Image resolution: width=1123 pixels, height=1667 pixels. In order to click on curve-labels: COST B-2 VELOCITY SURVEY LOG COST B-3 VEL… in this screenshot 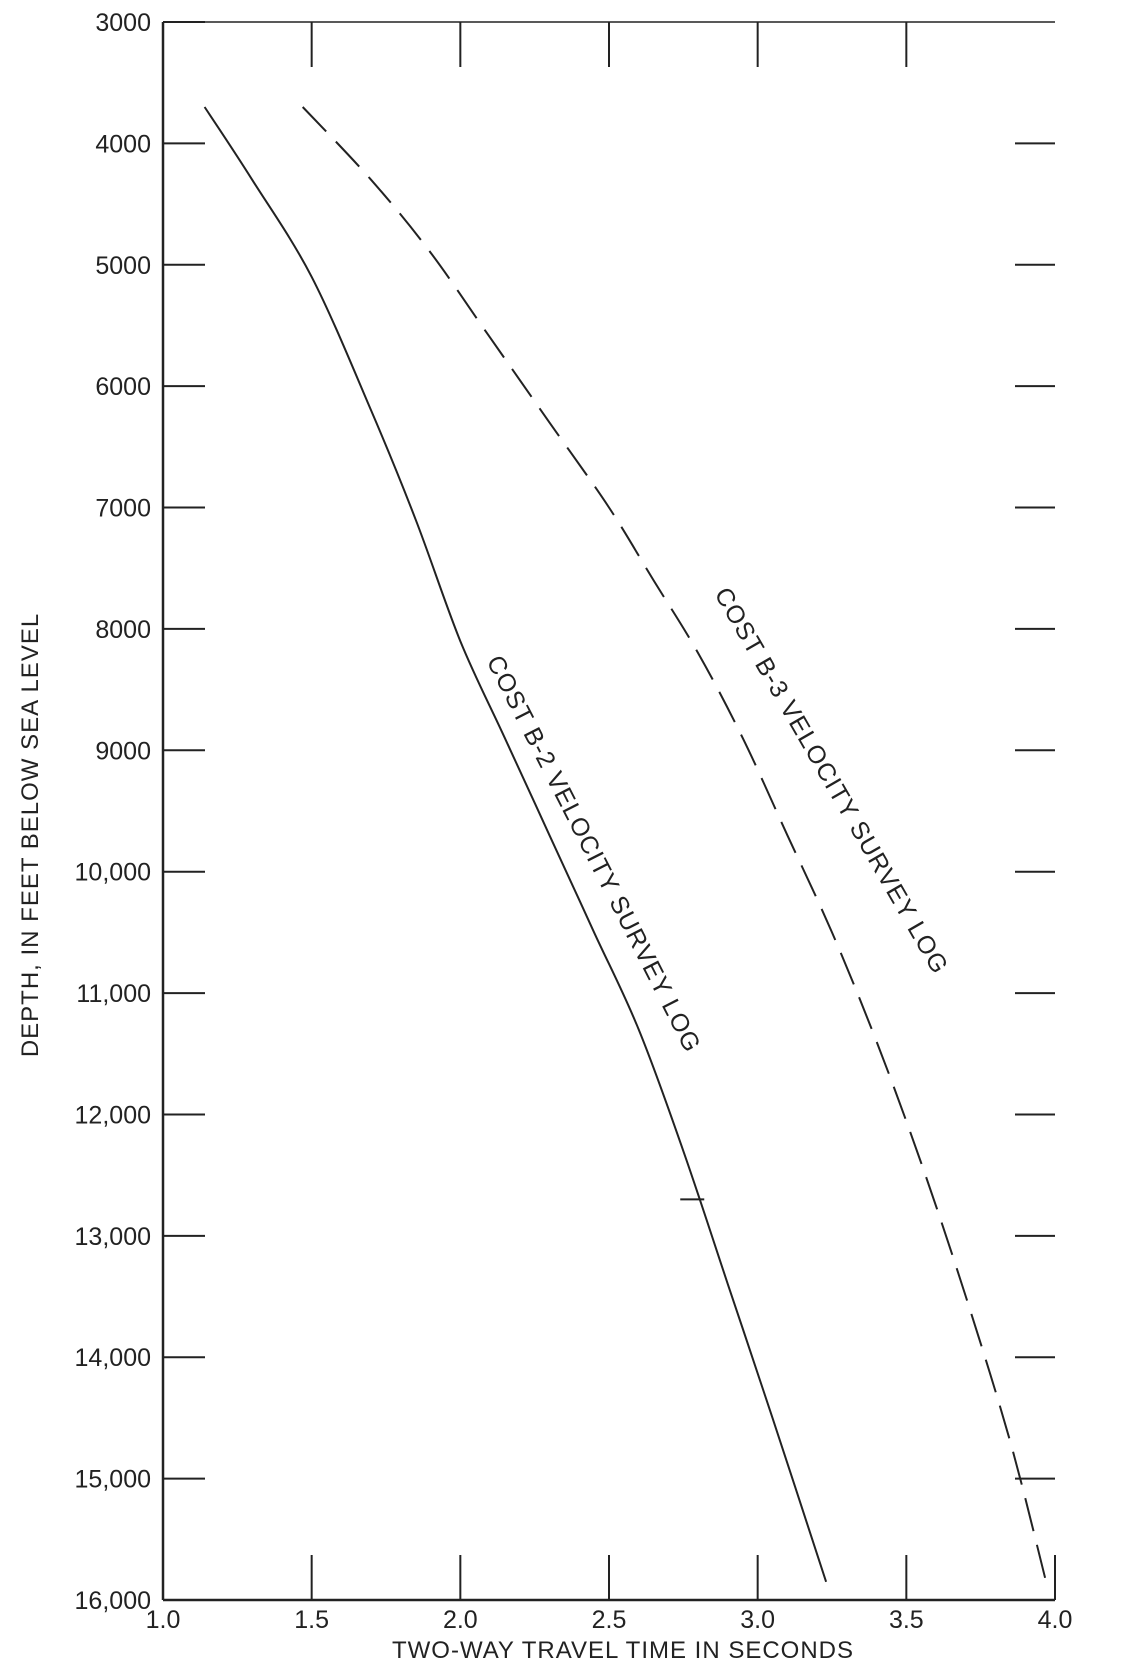, I will do `click(717, 820)`.